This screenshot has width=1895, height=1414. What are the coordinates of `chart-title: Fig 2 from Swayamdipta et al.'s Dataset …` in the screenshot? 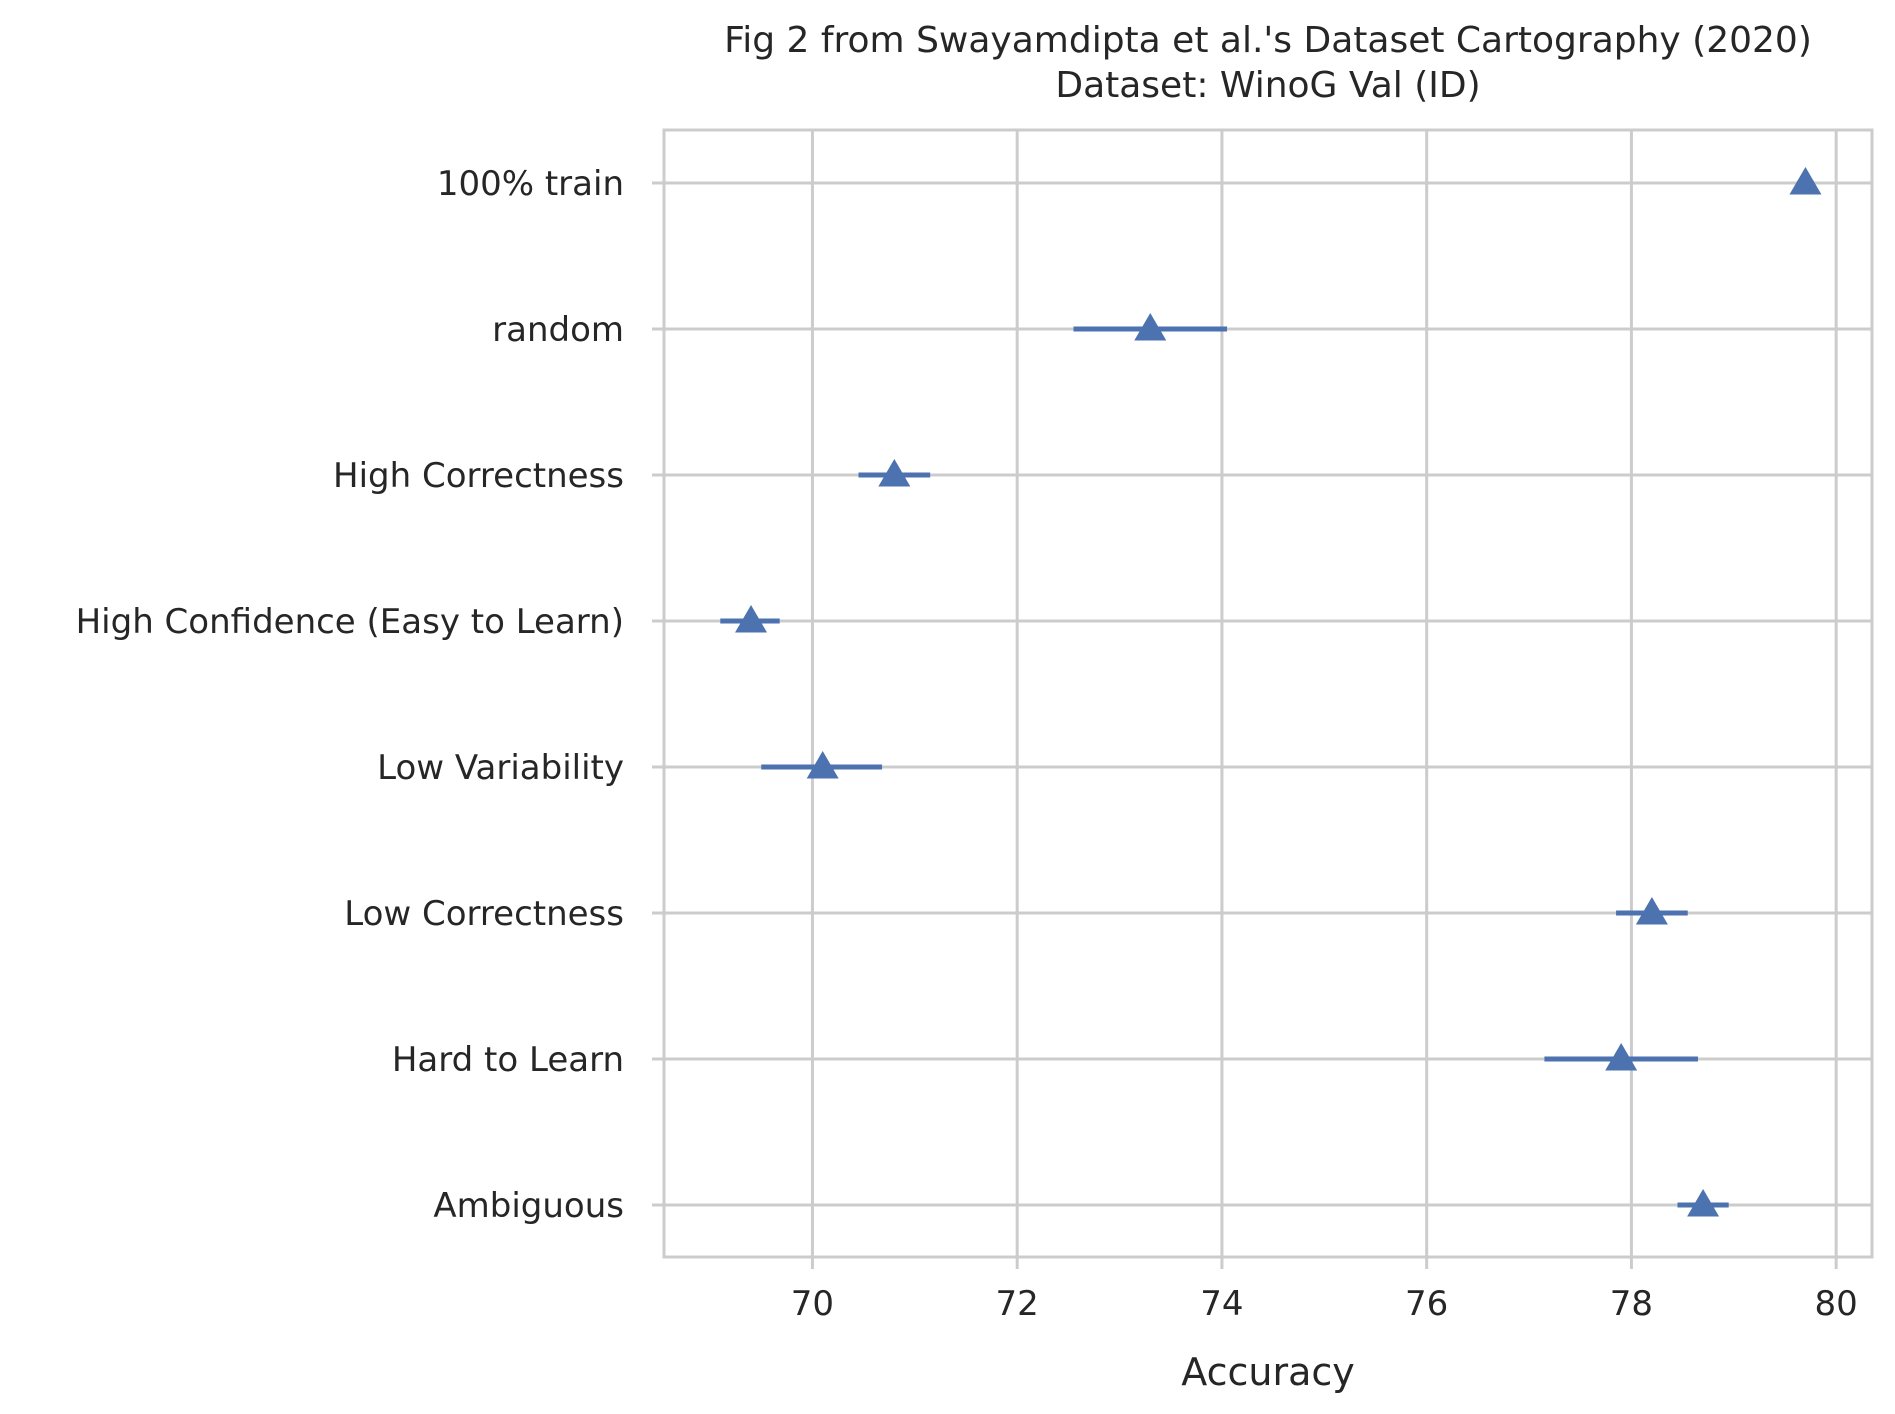 It's located at (1268, 40).